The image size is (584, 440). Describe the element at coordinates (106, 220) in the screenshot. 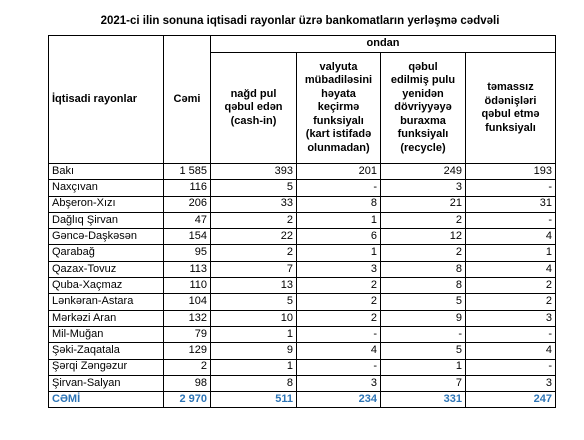

I see `region-cell: Dağlıq Şirvan` at that location.